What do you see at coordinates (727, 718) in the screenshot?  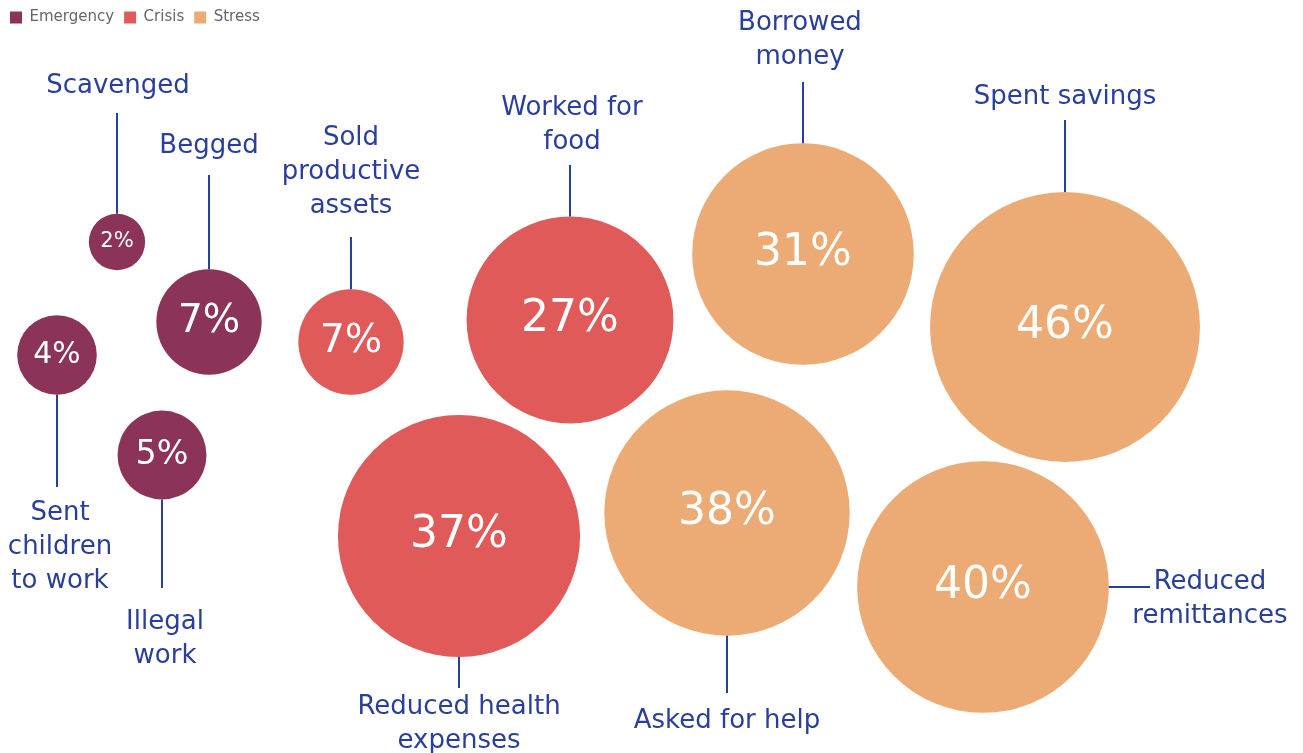 I see `category-label: Asked for help` at bounding box center [727, 718].